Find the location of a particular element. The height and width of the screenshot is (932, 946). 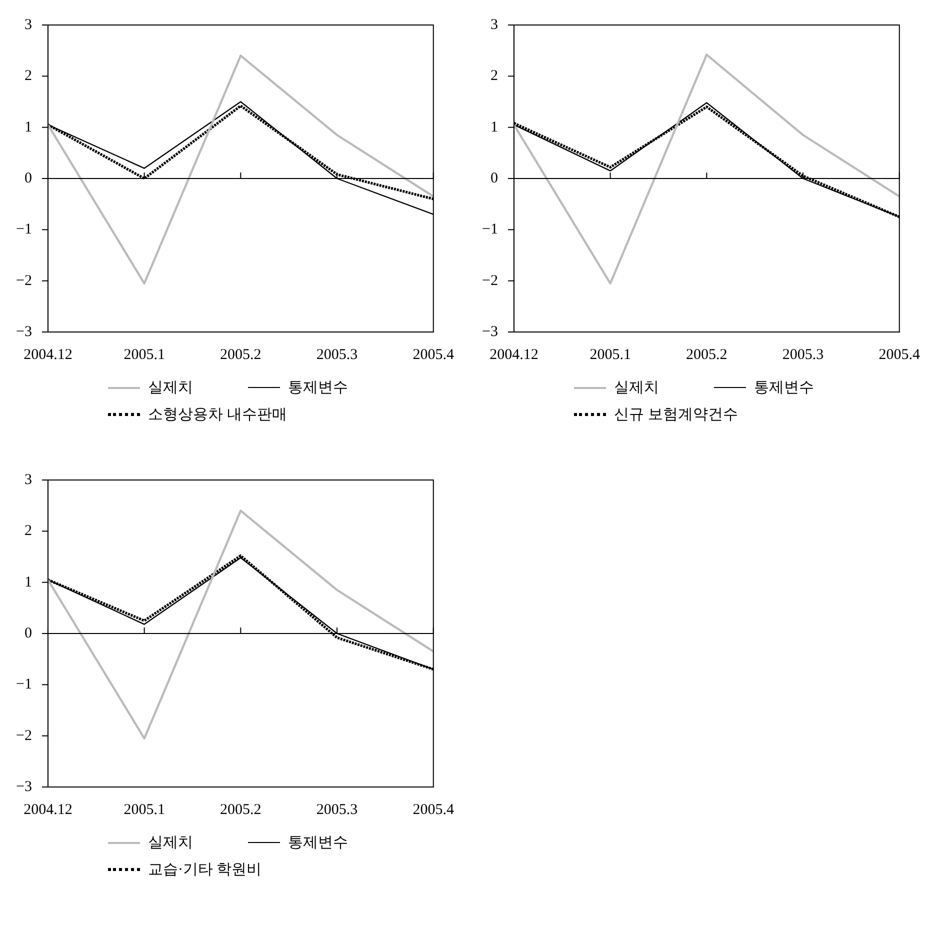

legend-label: 소형상용차 내수판매 is located at coordinates (217, 415).